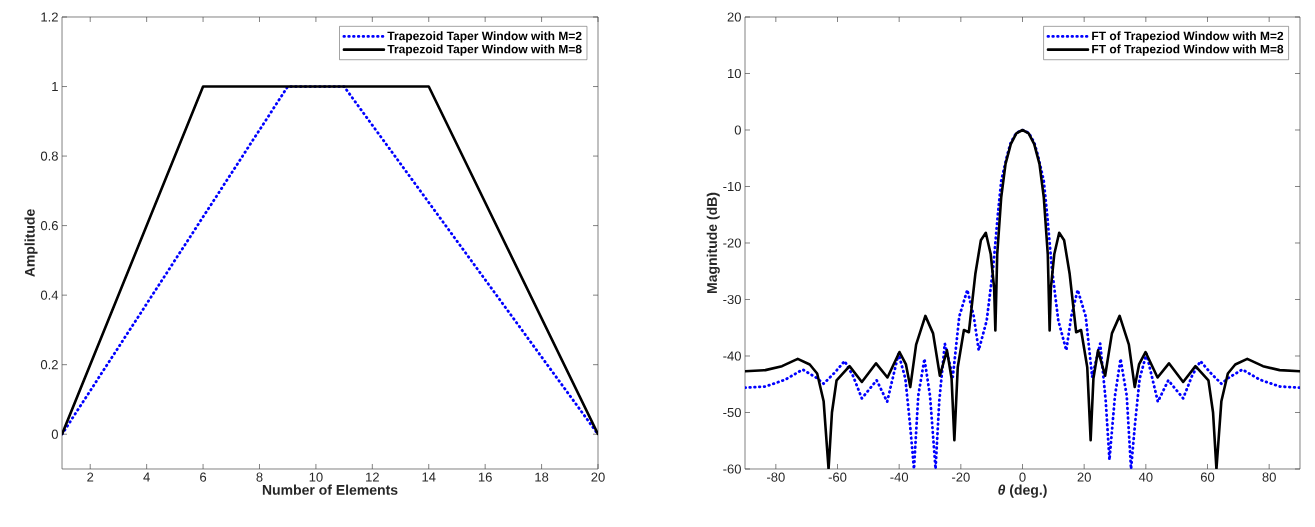  I want to click on legend-label: FT of Trapeziod Window with M=8, so click(1188, 50).